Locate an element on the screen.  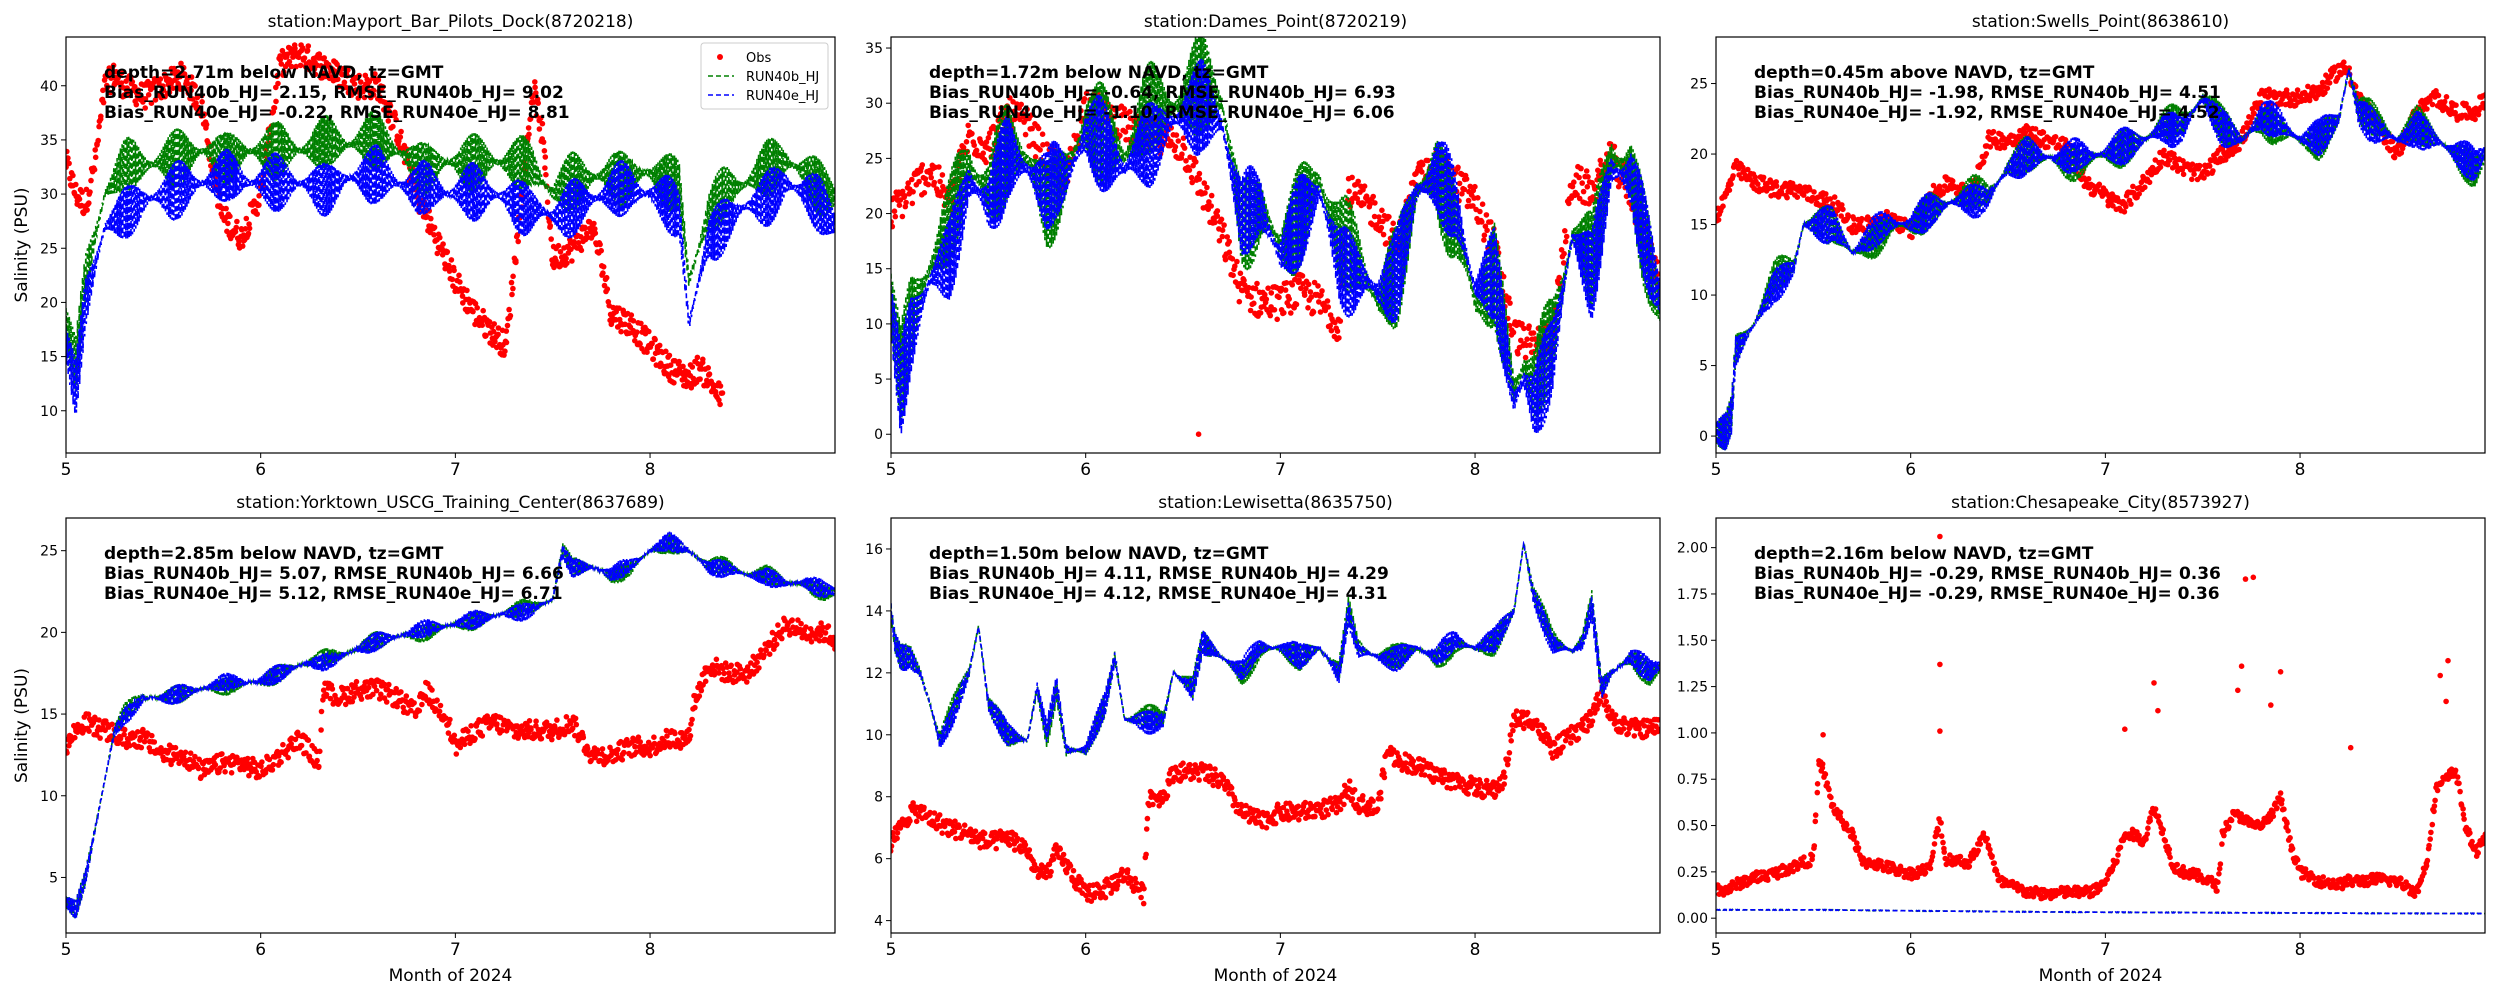
x-tick-label: 7 is located at coordinates (1280, 950).